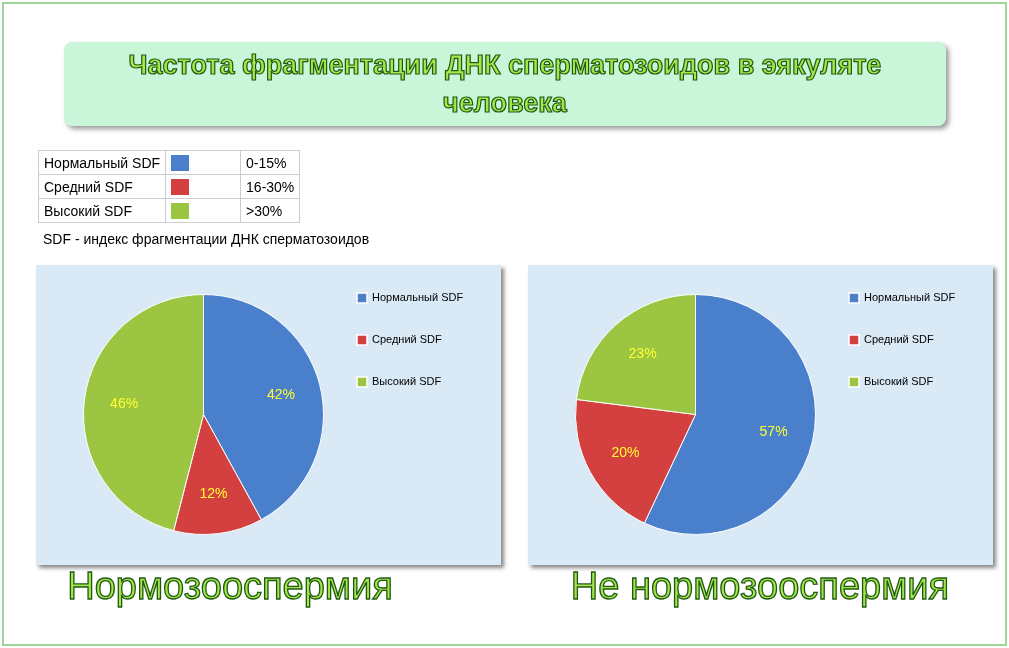  What do you see at coordinates (124, 403) in the screenshot?
I see `data-label: 46%` at bounding box center [124, 403].